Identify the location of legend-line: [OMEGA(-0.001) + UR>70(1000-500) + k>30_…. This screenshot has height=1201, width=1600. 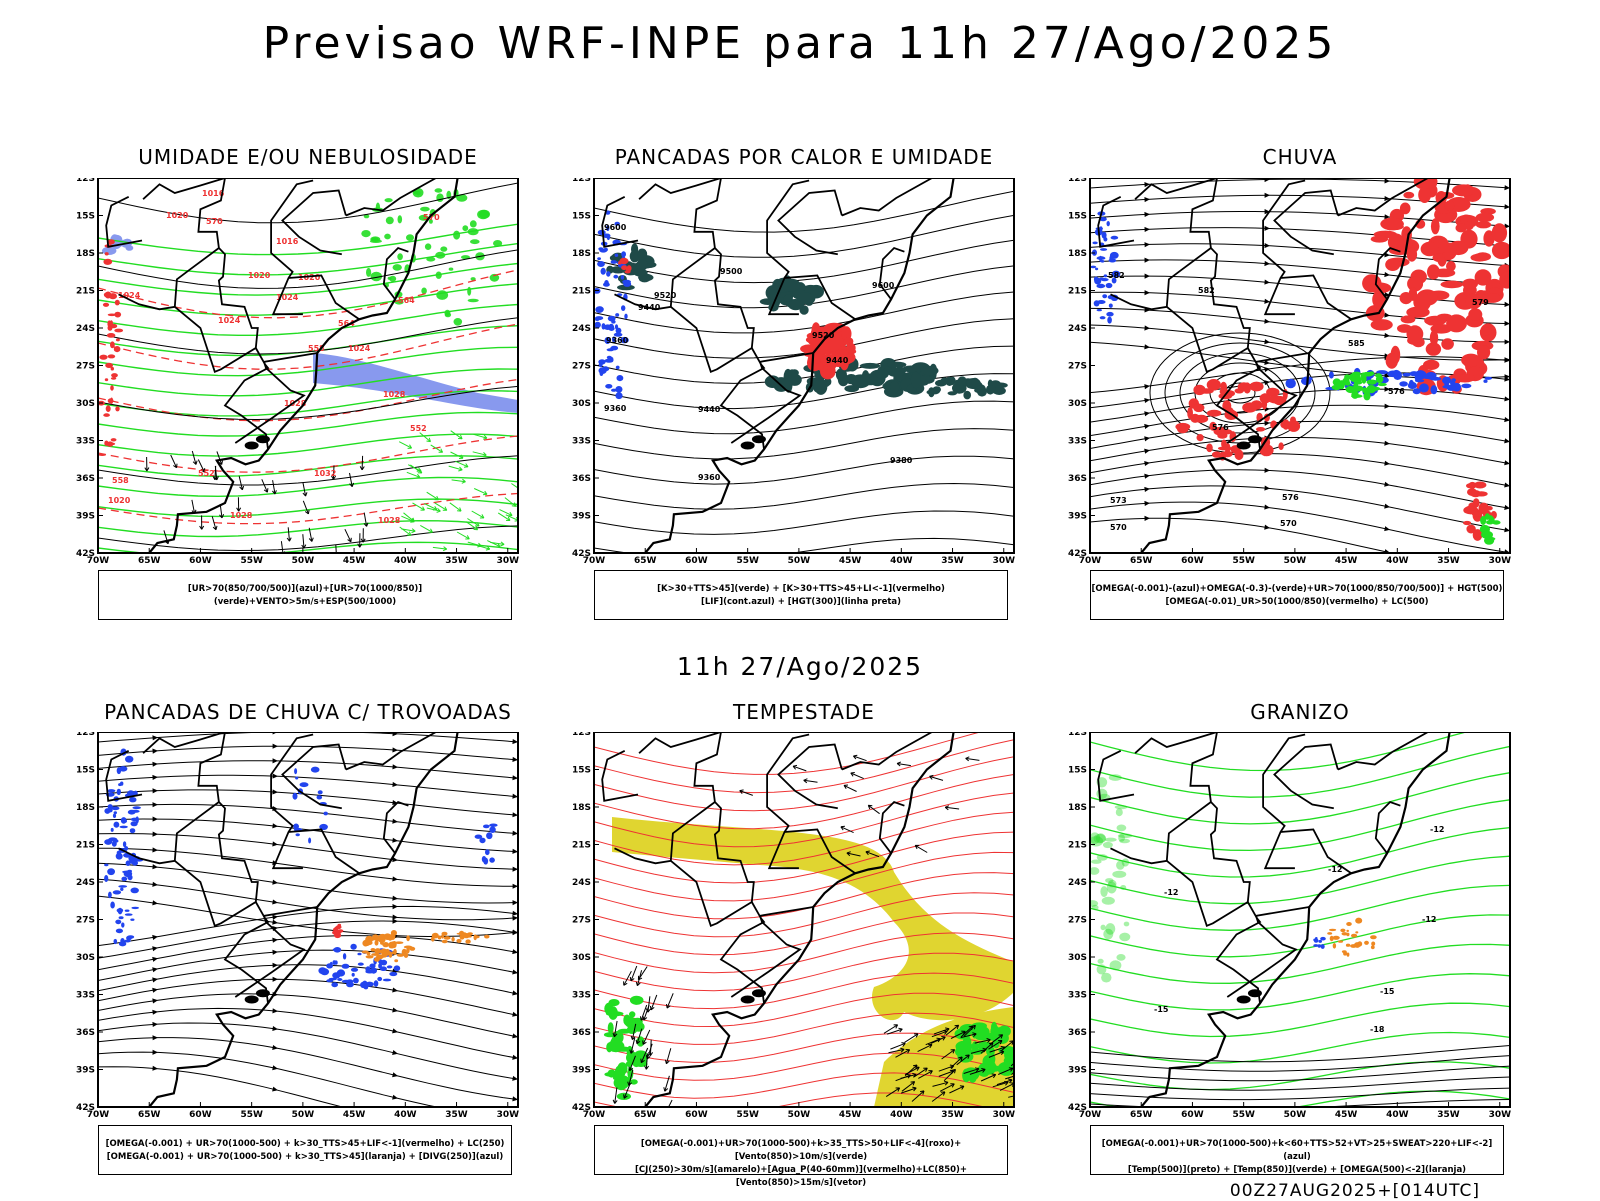
(305, 1157).